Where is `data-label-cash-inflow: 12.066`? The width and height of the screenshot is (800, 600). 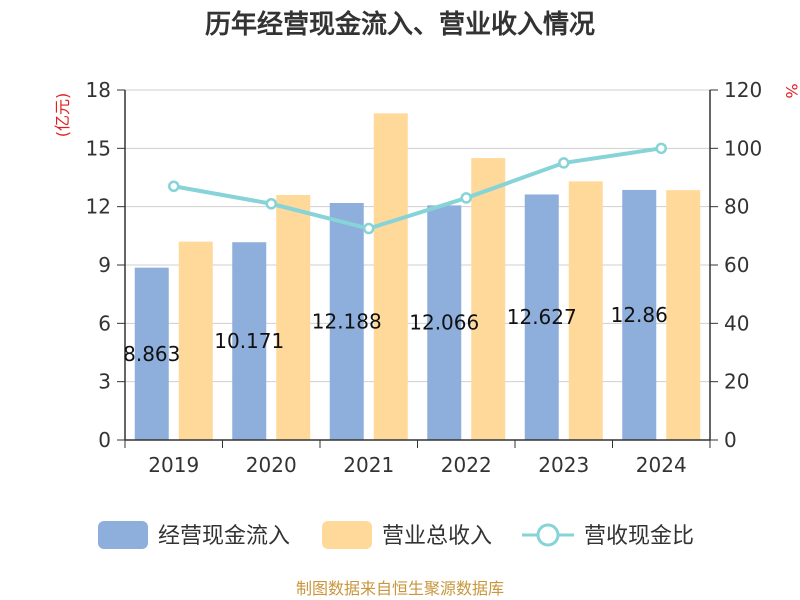 data-label-cash-inflow: 12.066 is located at coordinates (444, 323).